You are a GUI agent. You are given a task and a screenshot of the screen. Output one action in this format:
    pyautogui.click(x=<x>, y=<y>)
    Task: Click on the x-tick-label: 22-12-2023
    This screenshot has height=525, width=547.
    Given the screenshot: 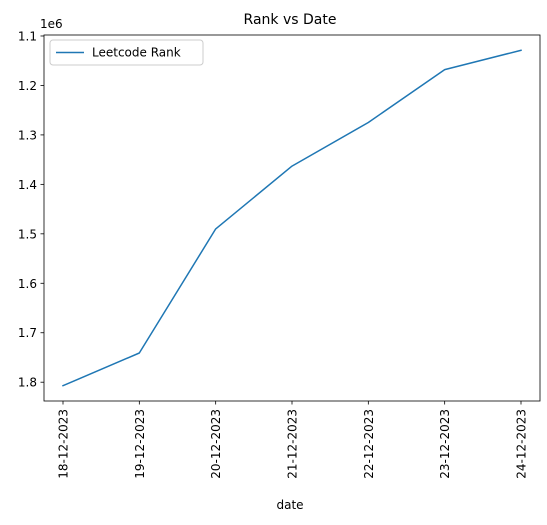 What is the action you would take?
    pyautogui.click(x=369, y=444)
    